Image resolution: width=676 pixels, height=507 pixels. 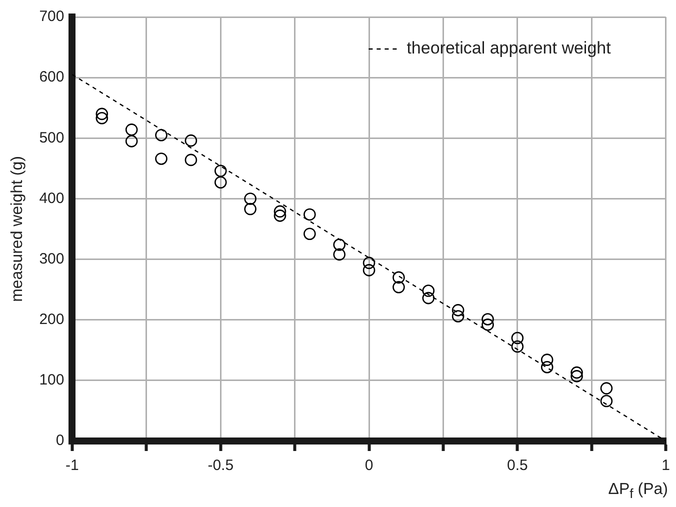 What do you see at coordinates (60, 441) in the screenshot?
I see `y-tick-label: 0` at bounding box center [60, 441].